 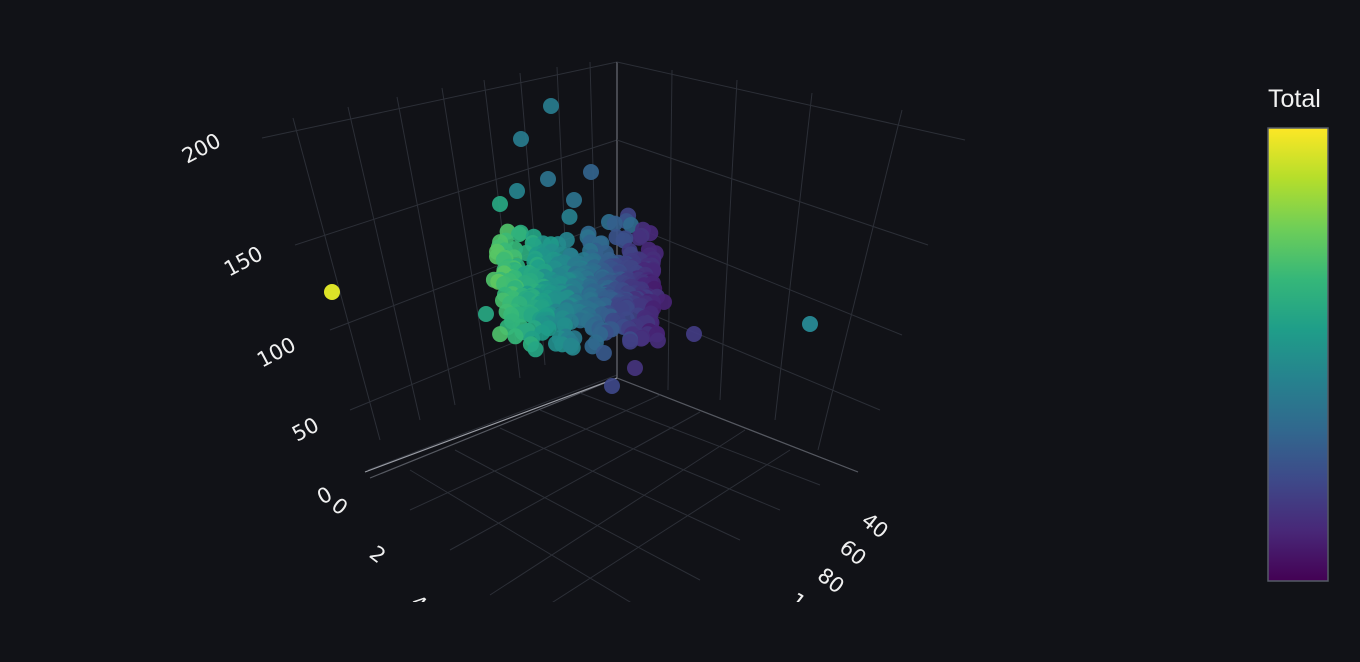 What do you see at coordinates (377, 554) in the screenshot?
I see `left-axis-tick-label: 2` at bounding box center [377, 554].